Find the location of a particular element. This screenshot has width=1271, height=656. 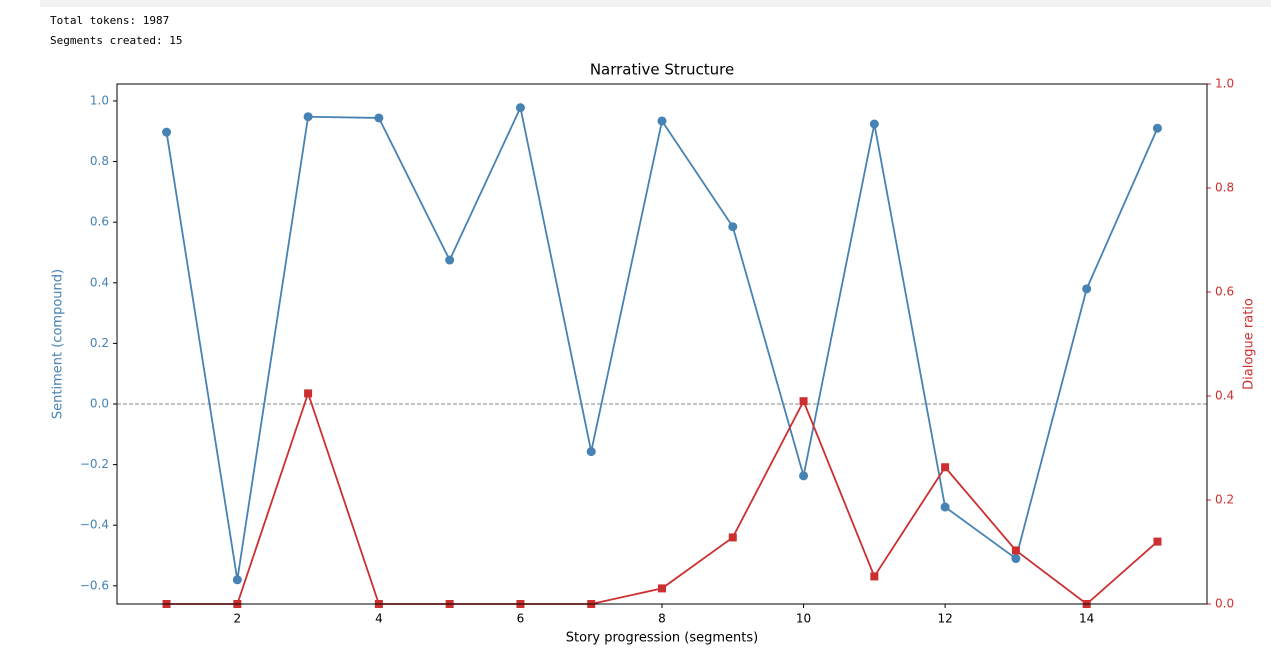

y-tick-label: −0.4 is located at coordinates (94, 525).